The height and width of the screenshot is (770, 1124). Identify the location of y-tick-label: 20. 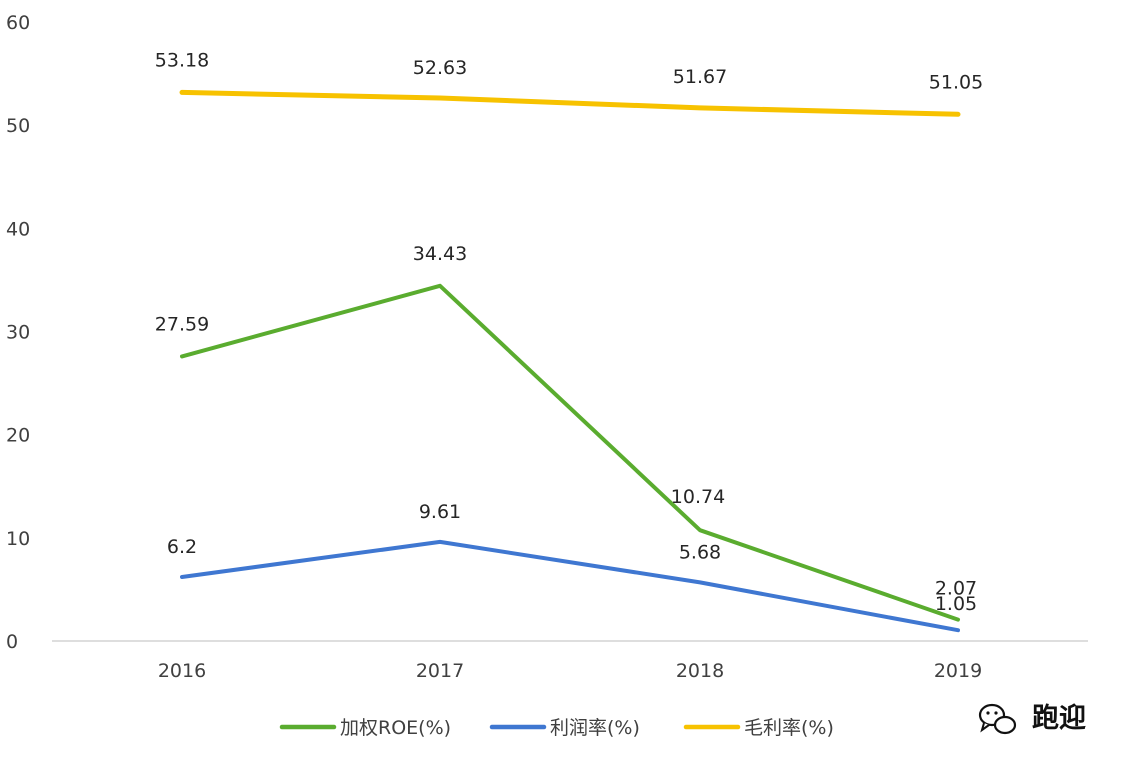
(18, 436).